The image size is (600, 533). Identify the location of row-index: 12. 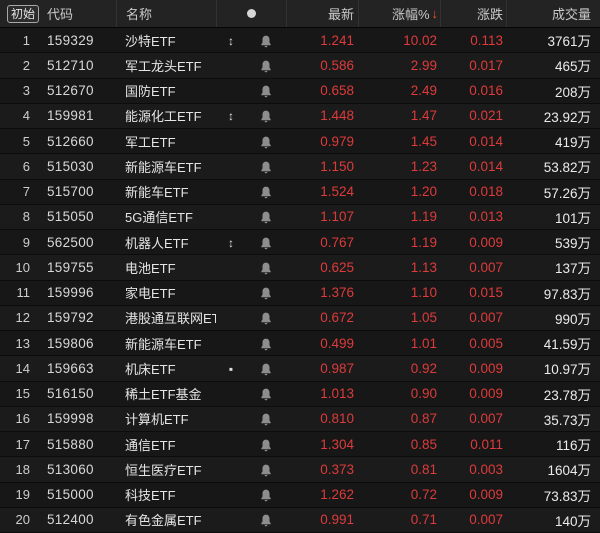
(22, 318).